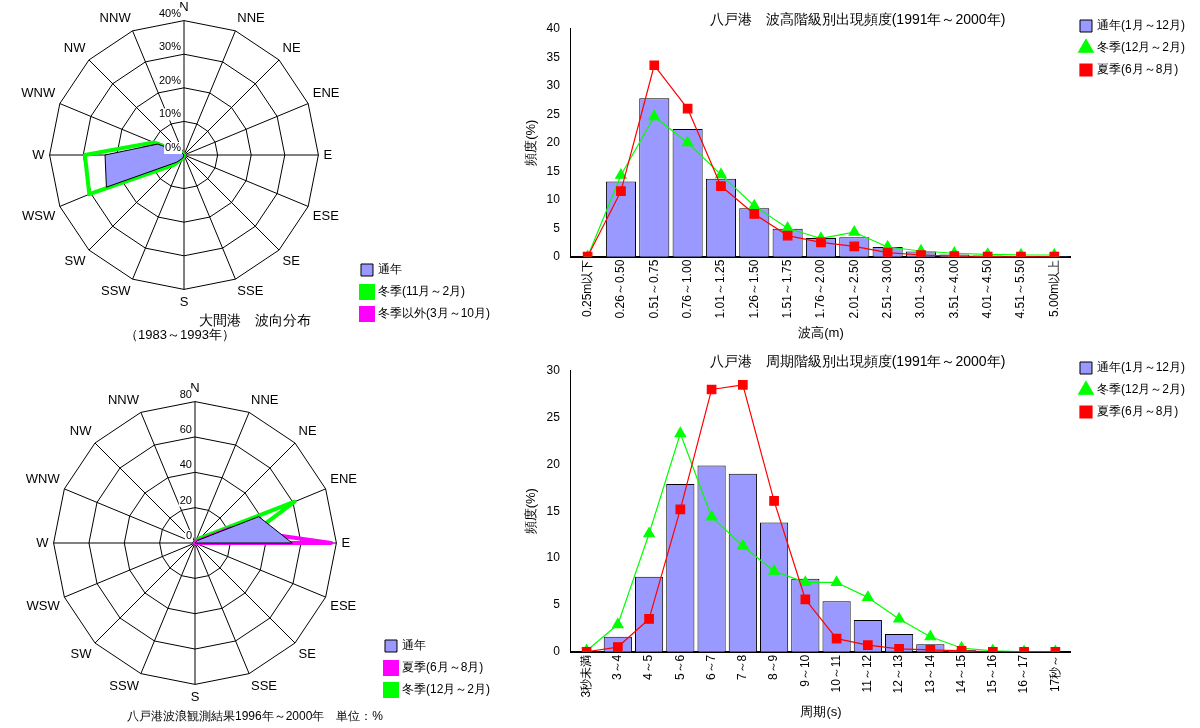  What do you see at coordinates (867, 673) in the screenshot?
I see `x-tick-label: 11～12` at bounding box center [867, 673].